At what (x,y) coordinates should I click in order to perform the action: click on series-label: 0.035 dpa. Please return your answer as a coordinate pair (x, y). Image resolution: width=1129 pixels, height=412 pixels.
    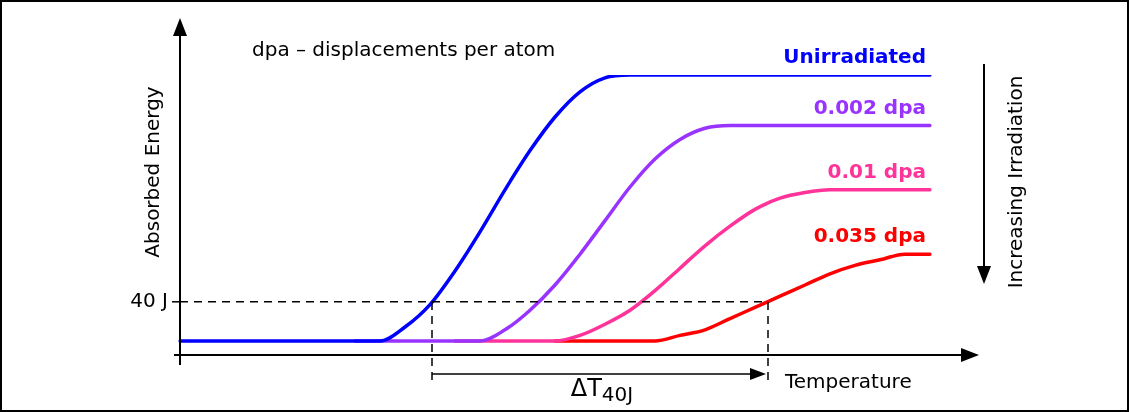
    Looking at the image, I should click on (869, 235).